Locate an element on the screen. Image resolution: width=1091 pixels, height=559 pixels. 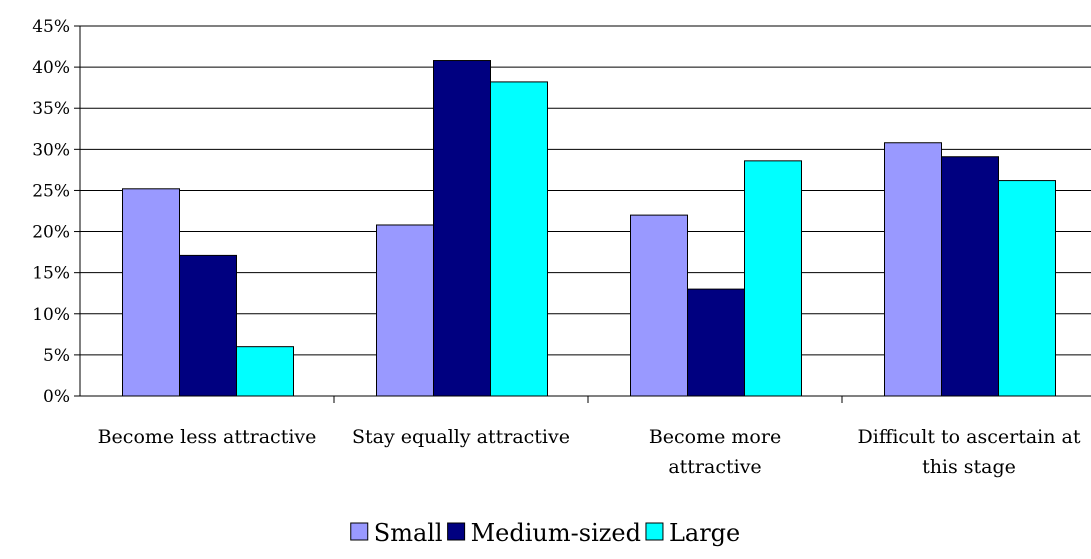
y-tick-label: 30% is located at coordinates (51, 150).